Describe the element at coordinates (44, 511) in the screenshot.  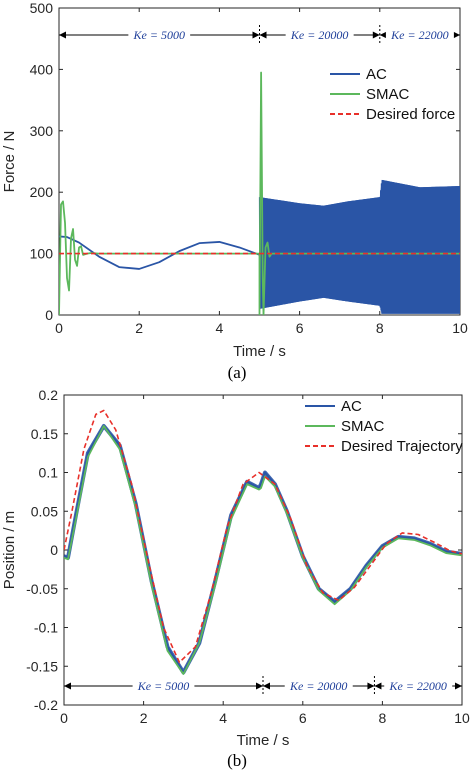
I see `y-tick-label: 0.05` at that location.